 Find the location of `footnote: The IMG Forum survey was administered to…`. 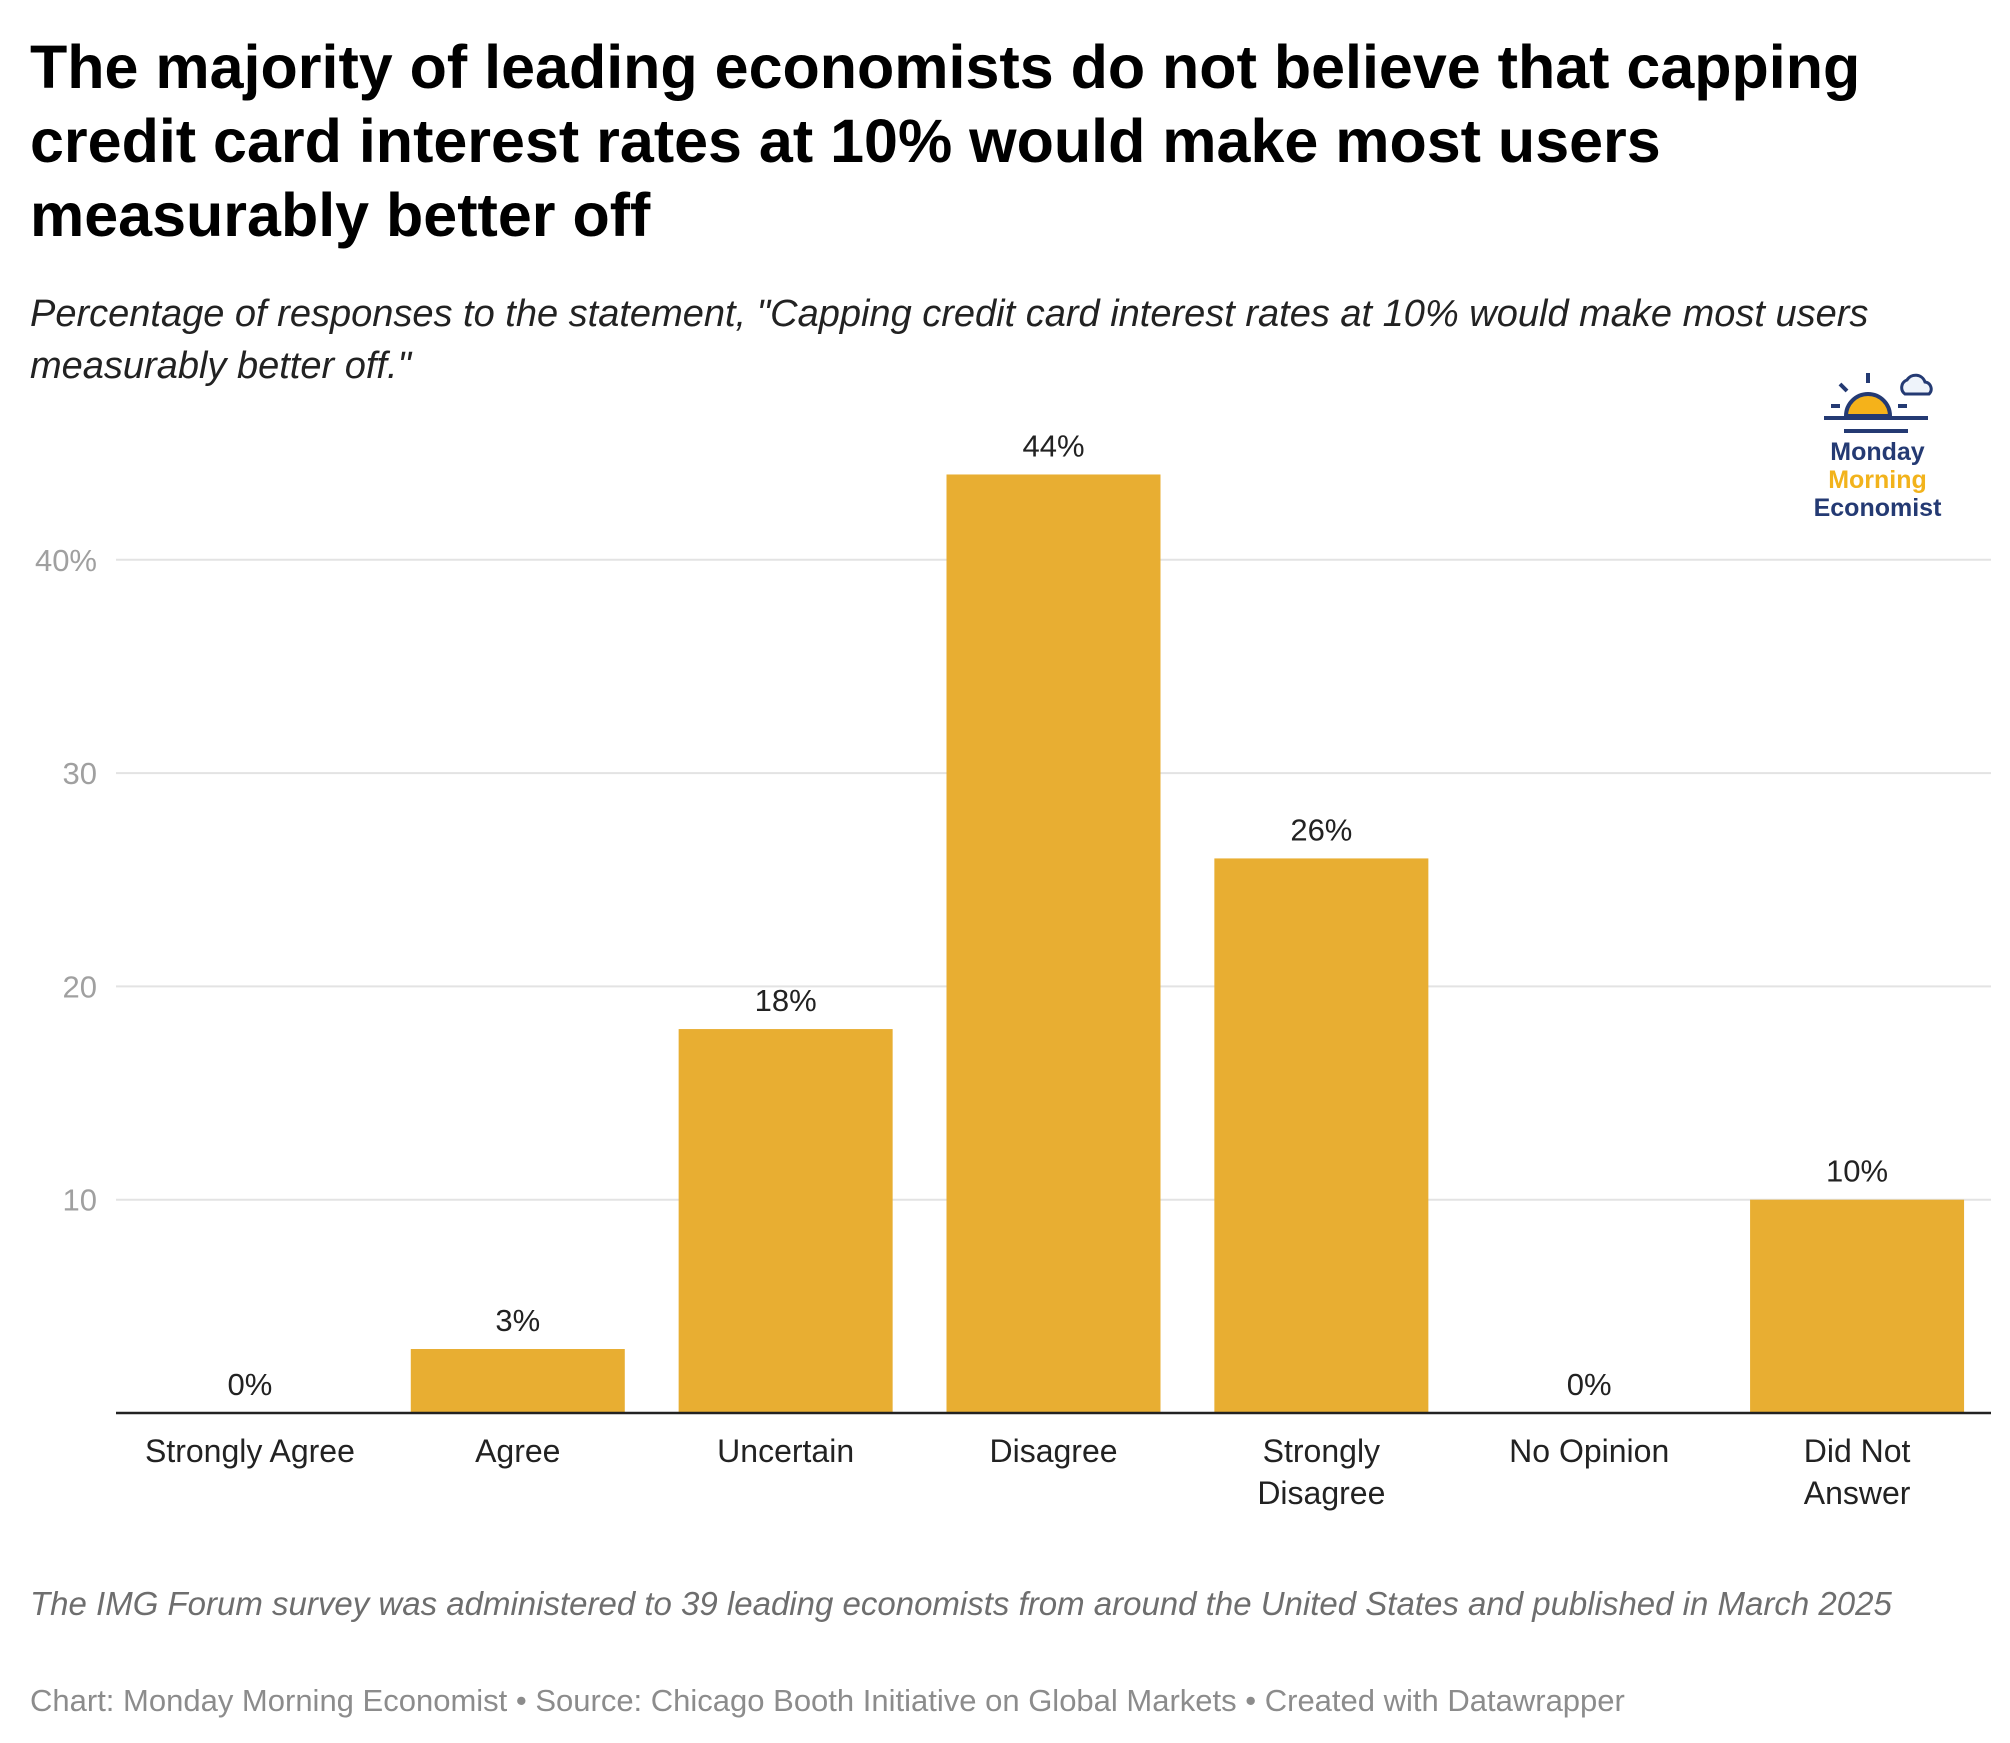

footnote: The IMG Forum survey was administered to… is located at coordinates (961, 1603).